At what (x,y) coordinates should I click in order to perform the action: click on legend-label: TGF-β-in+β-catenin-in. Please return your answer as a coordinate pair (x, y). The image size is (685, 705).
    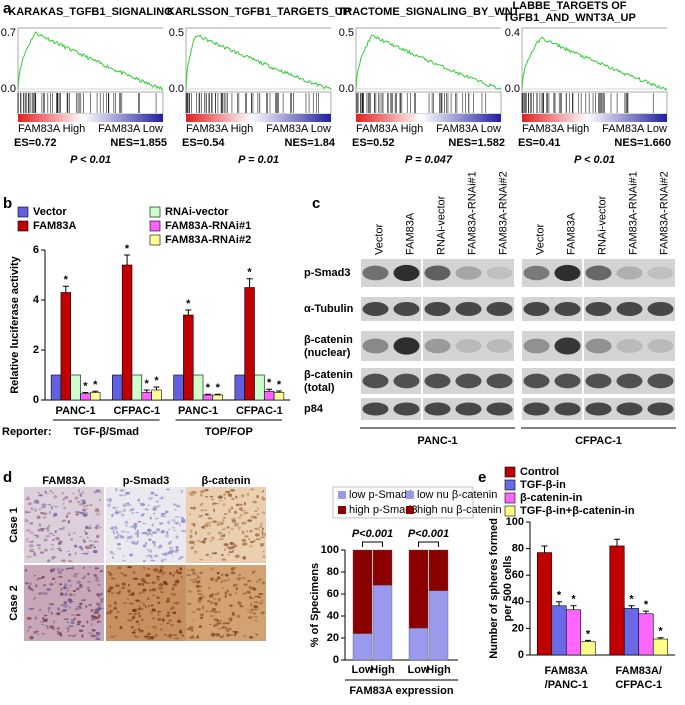
    Looking at the image, I should click on (577, 511).